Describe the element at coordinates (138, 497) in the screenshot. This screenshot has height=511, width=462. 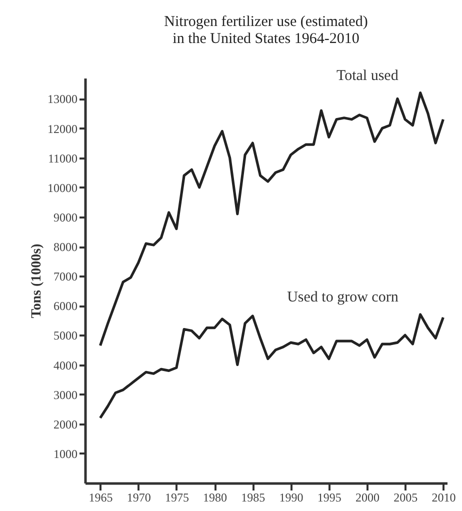
I see `x-tick-label: 1970` at that location.